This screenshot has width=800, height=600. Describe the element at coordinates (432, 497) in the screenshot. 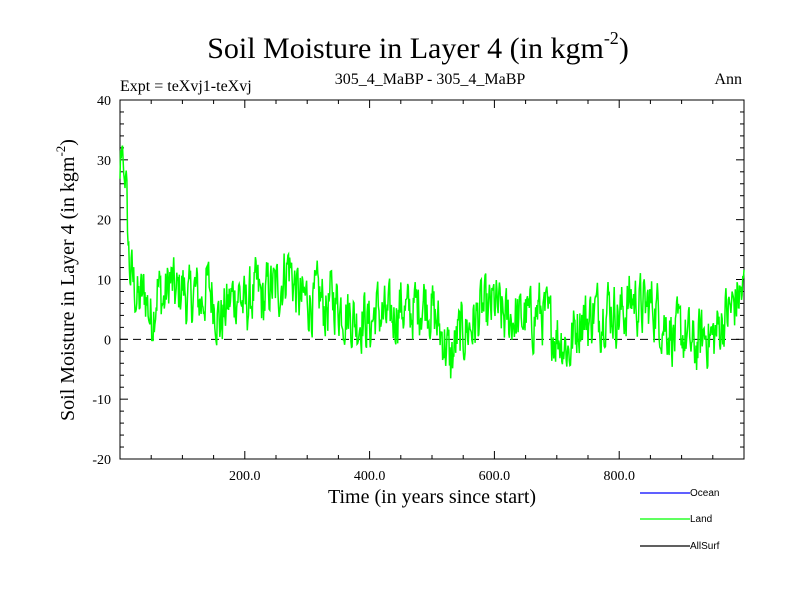

I see `x-axis-label: Time (in years since start)` at that location.